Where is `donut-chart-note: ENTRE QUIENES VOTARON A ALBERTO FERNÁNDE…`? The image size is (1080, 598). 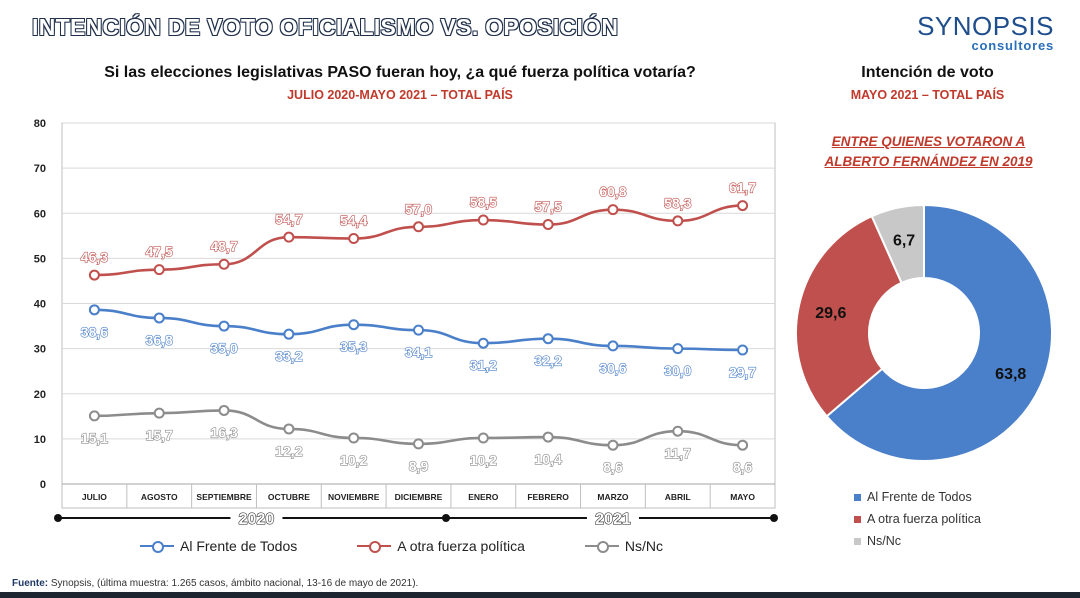 donut-chart-note: ENTRE QUIENES VOTARON A ALBERTO FERNÁNDE… is located at coordinates (928, 152).